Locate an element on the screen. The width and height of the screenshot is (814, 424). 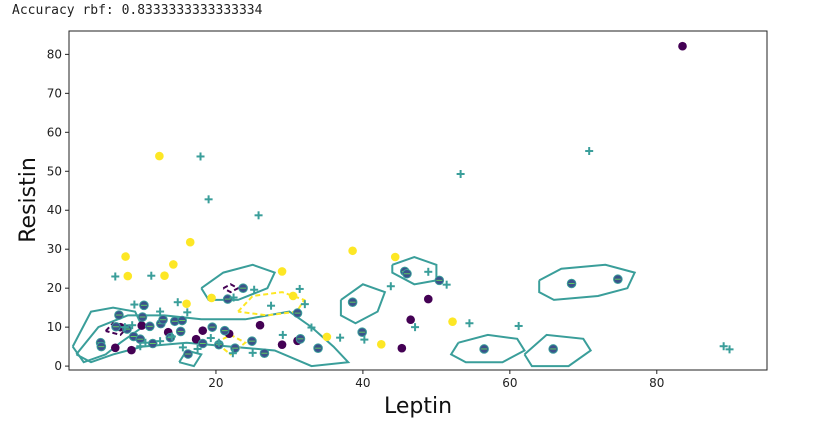
x-tick-label: 40 is located at coordinates (362, 383).